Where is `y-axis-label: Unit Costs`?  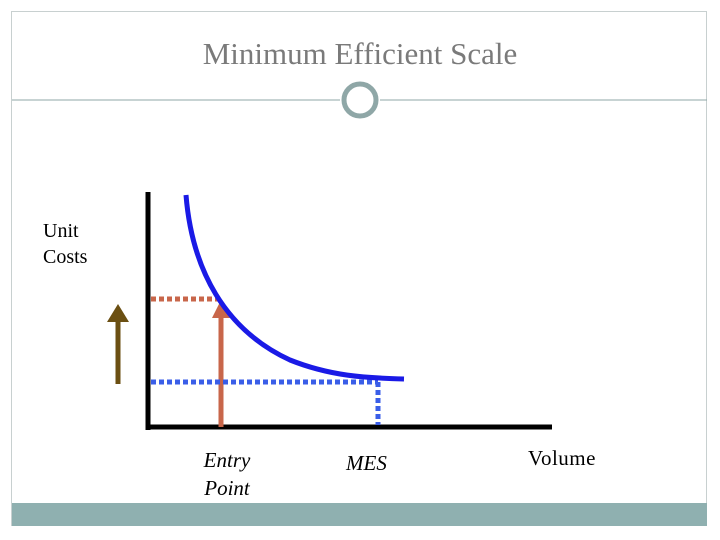
y-axis-label: Unit Costs is located at coordinates (65, 244).